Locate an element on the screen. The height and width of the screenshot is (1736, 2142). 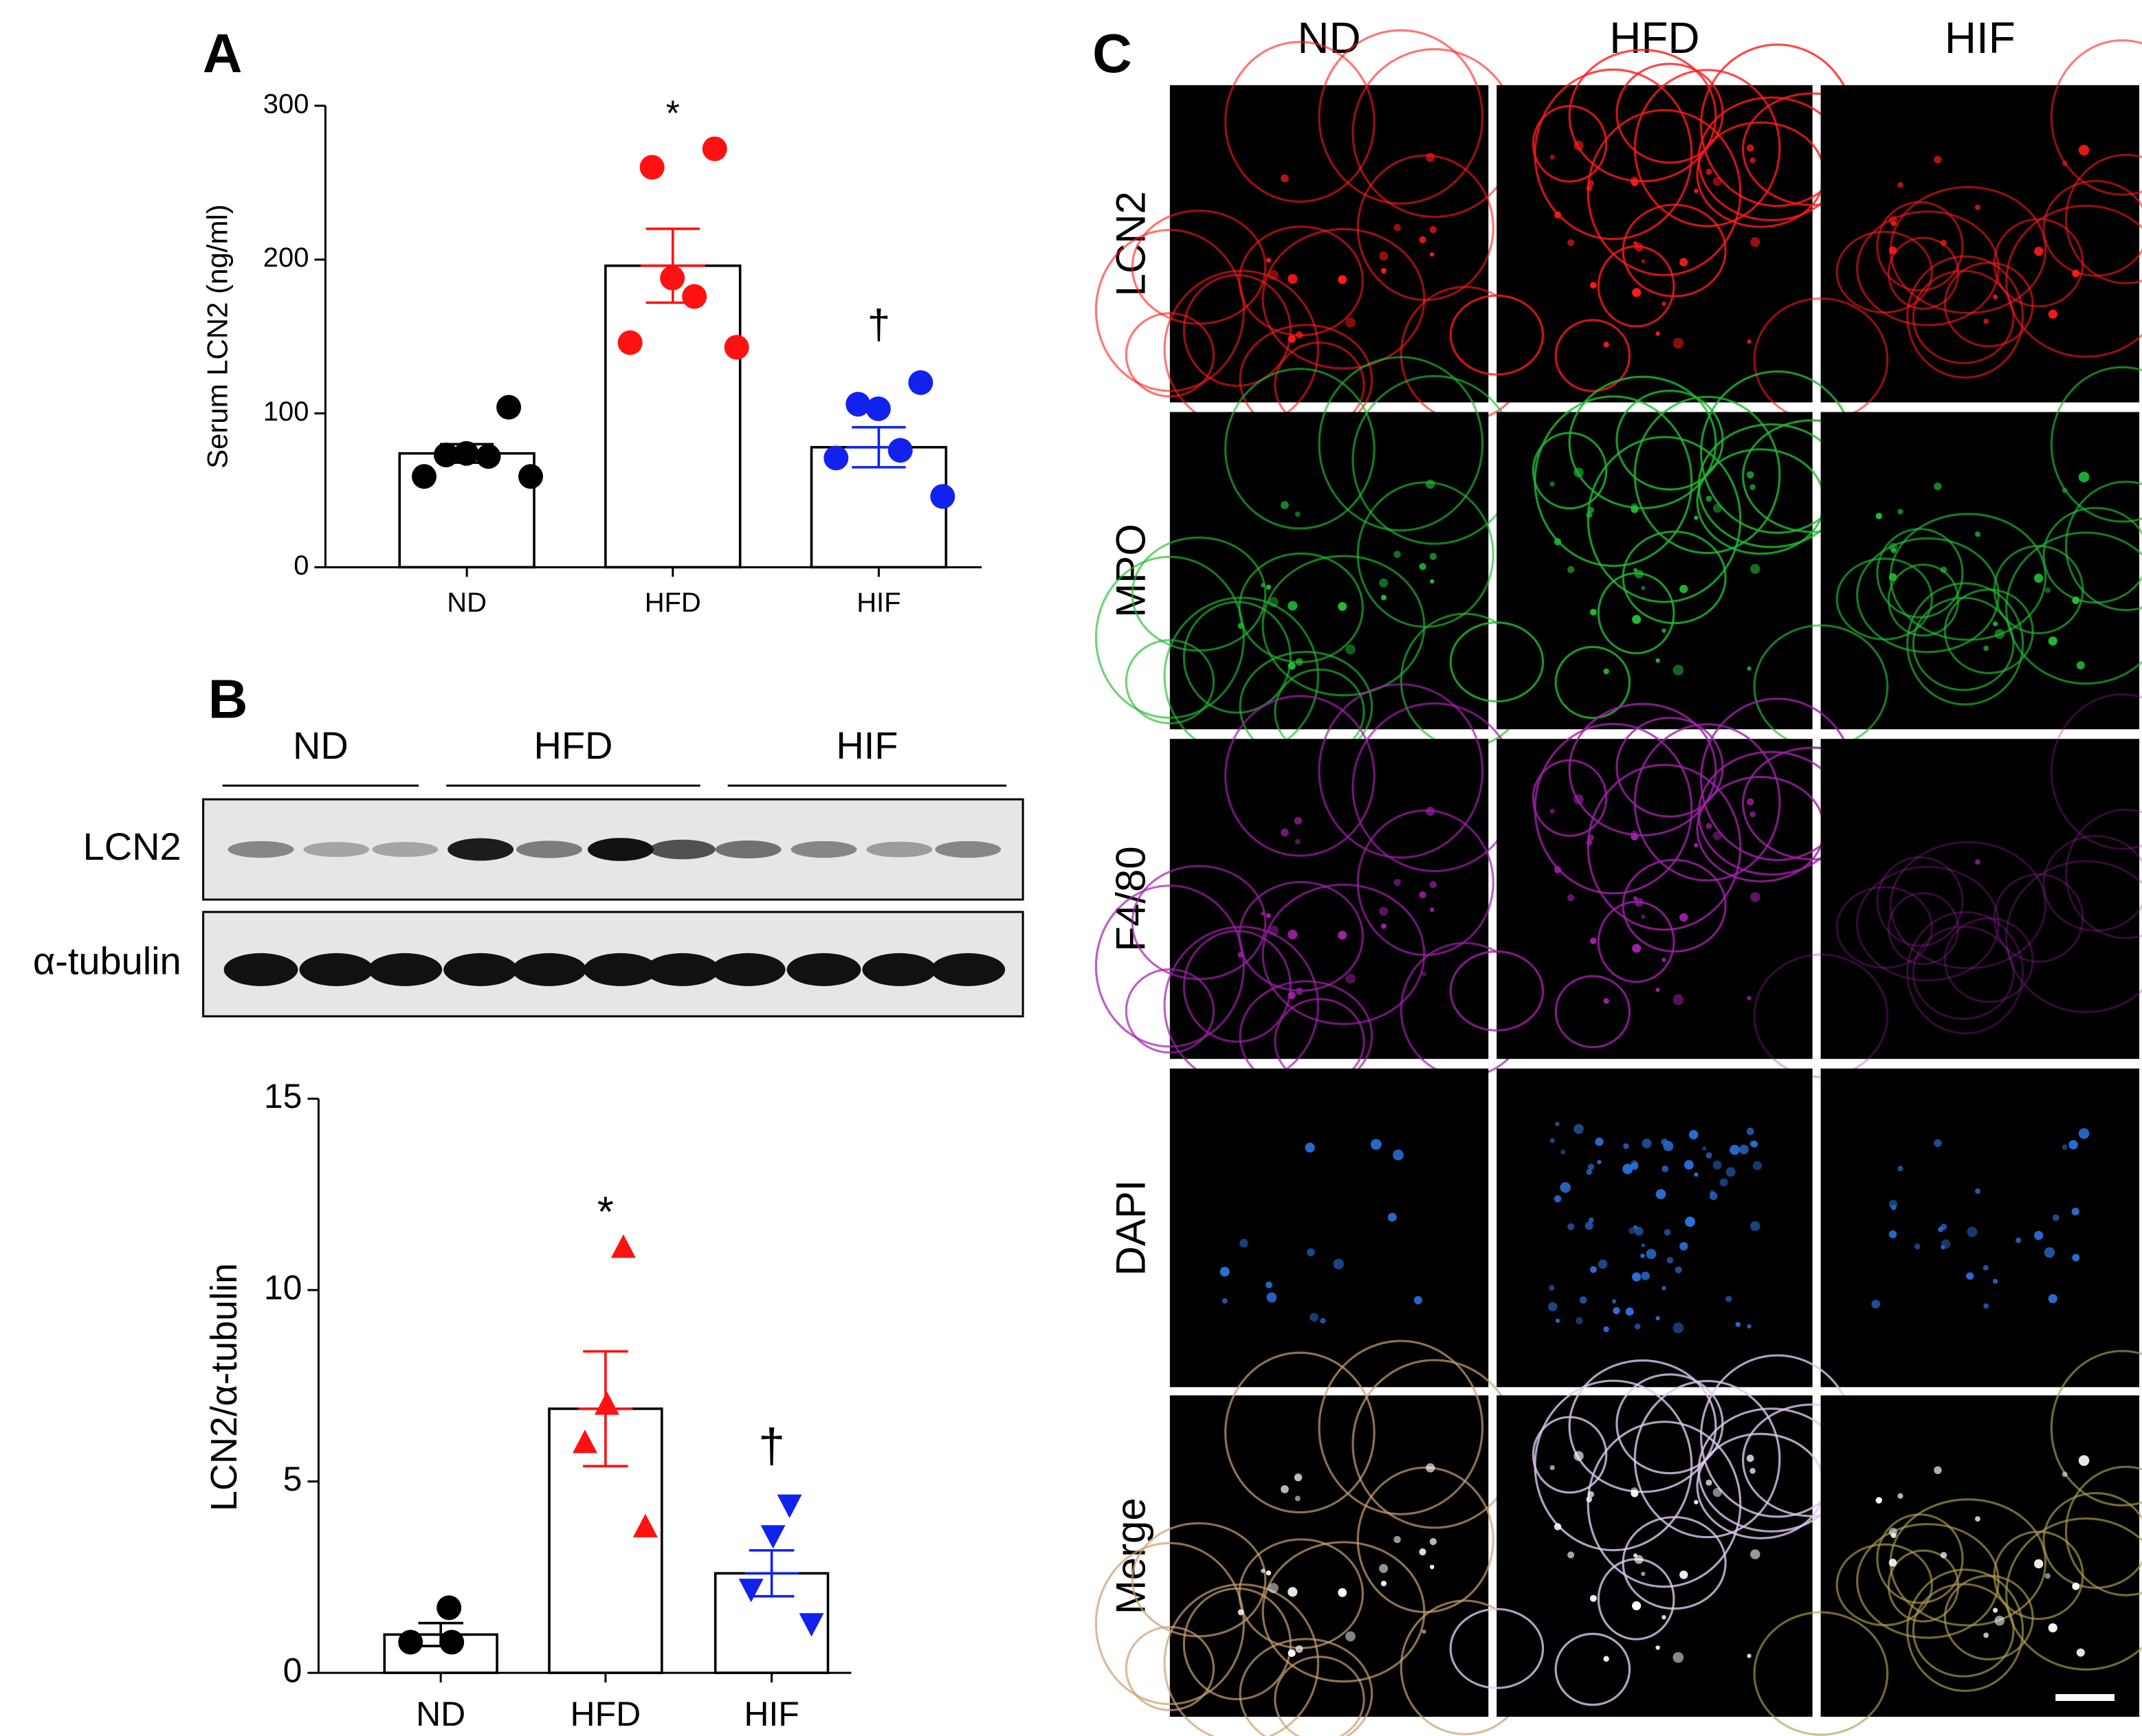
x-tick-label: ND is located at coordinates (440, 1714).